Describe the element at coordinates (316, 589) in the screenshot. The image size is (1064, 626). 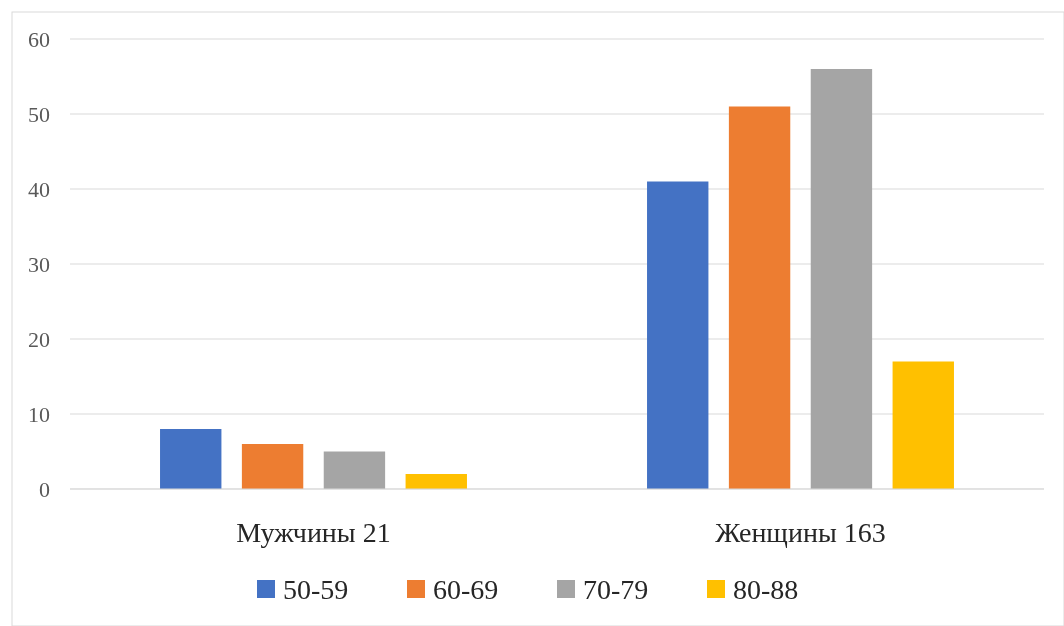
I see `legend-label: 50-59` at that location.